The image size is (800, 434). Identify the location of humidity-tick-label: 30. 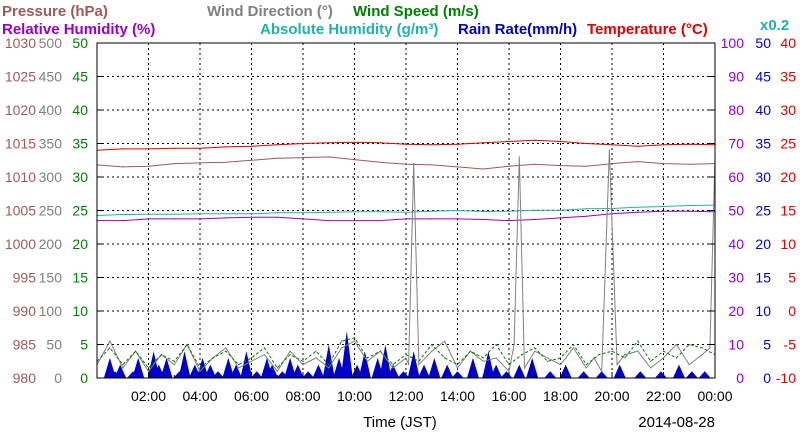
(736, 278).